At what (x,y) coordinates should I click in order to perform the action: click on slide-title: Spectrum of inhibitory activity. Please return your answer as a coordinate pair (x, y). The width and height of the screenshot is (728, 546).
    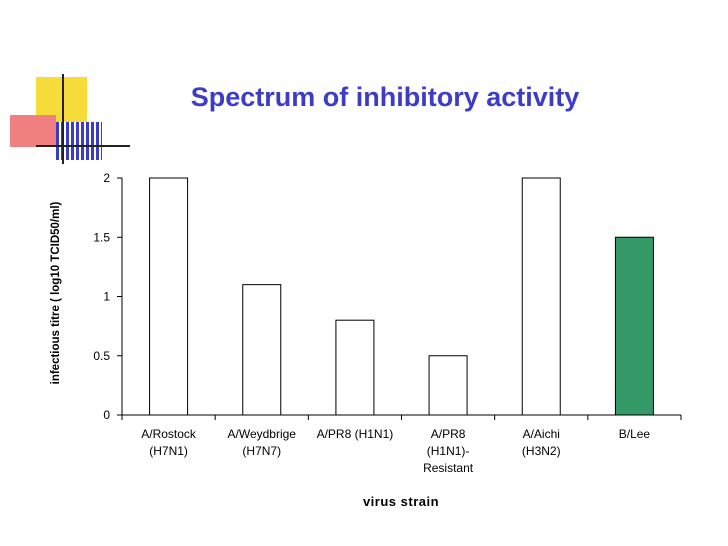
    Looking at the image, I should click on (385, 97).